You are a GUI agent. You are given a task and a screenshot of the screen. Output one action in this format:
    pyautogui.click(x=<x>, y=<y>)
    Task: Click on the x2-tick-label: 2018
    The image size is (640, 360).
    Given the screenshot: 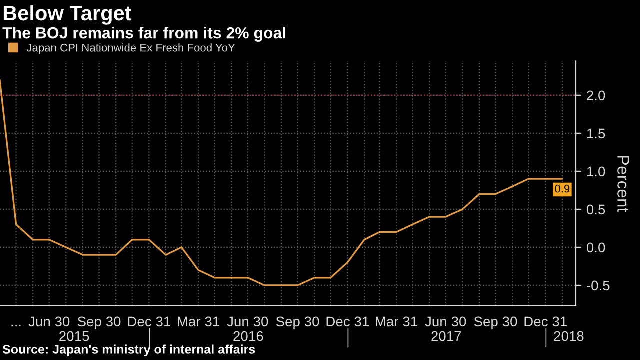 What is the action you would take?
    pyautogui.click(x=569, y=336)
    